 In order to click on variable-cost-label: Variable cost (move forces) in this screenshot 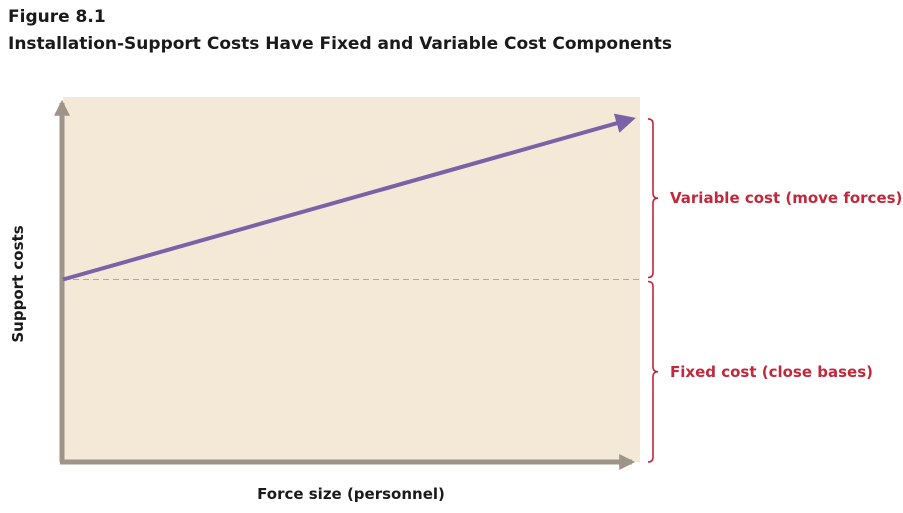, I will do `click(786, 198)`.